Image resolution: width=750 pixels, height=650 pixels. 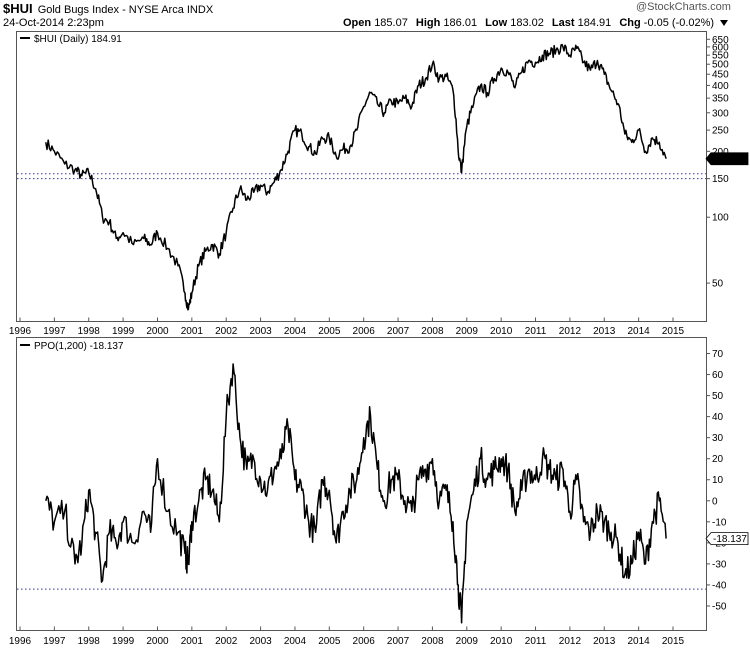 I want to click on open-value: 185.07, so click(x=391, y=23).